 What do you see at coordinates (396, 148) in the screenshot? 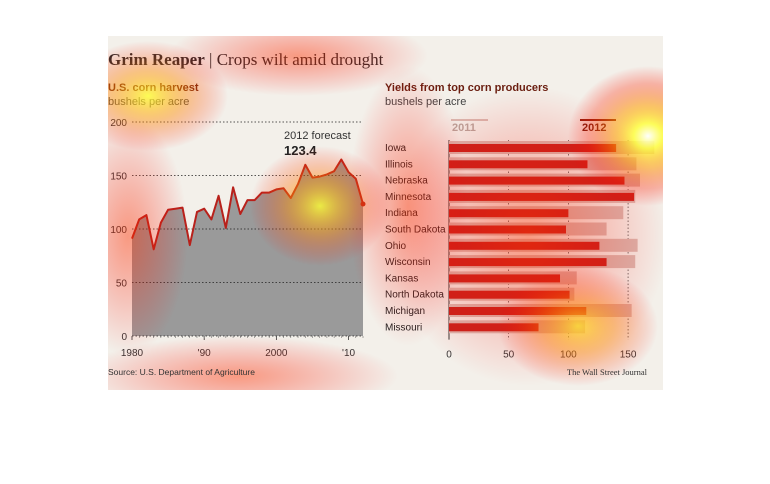
I see `state-label: Iowa` at bounding box center [396, 148].